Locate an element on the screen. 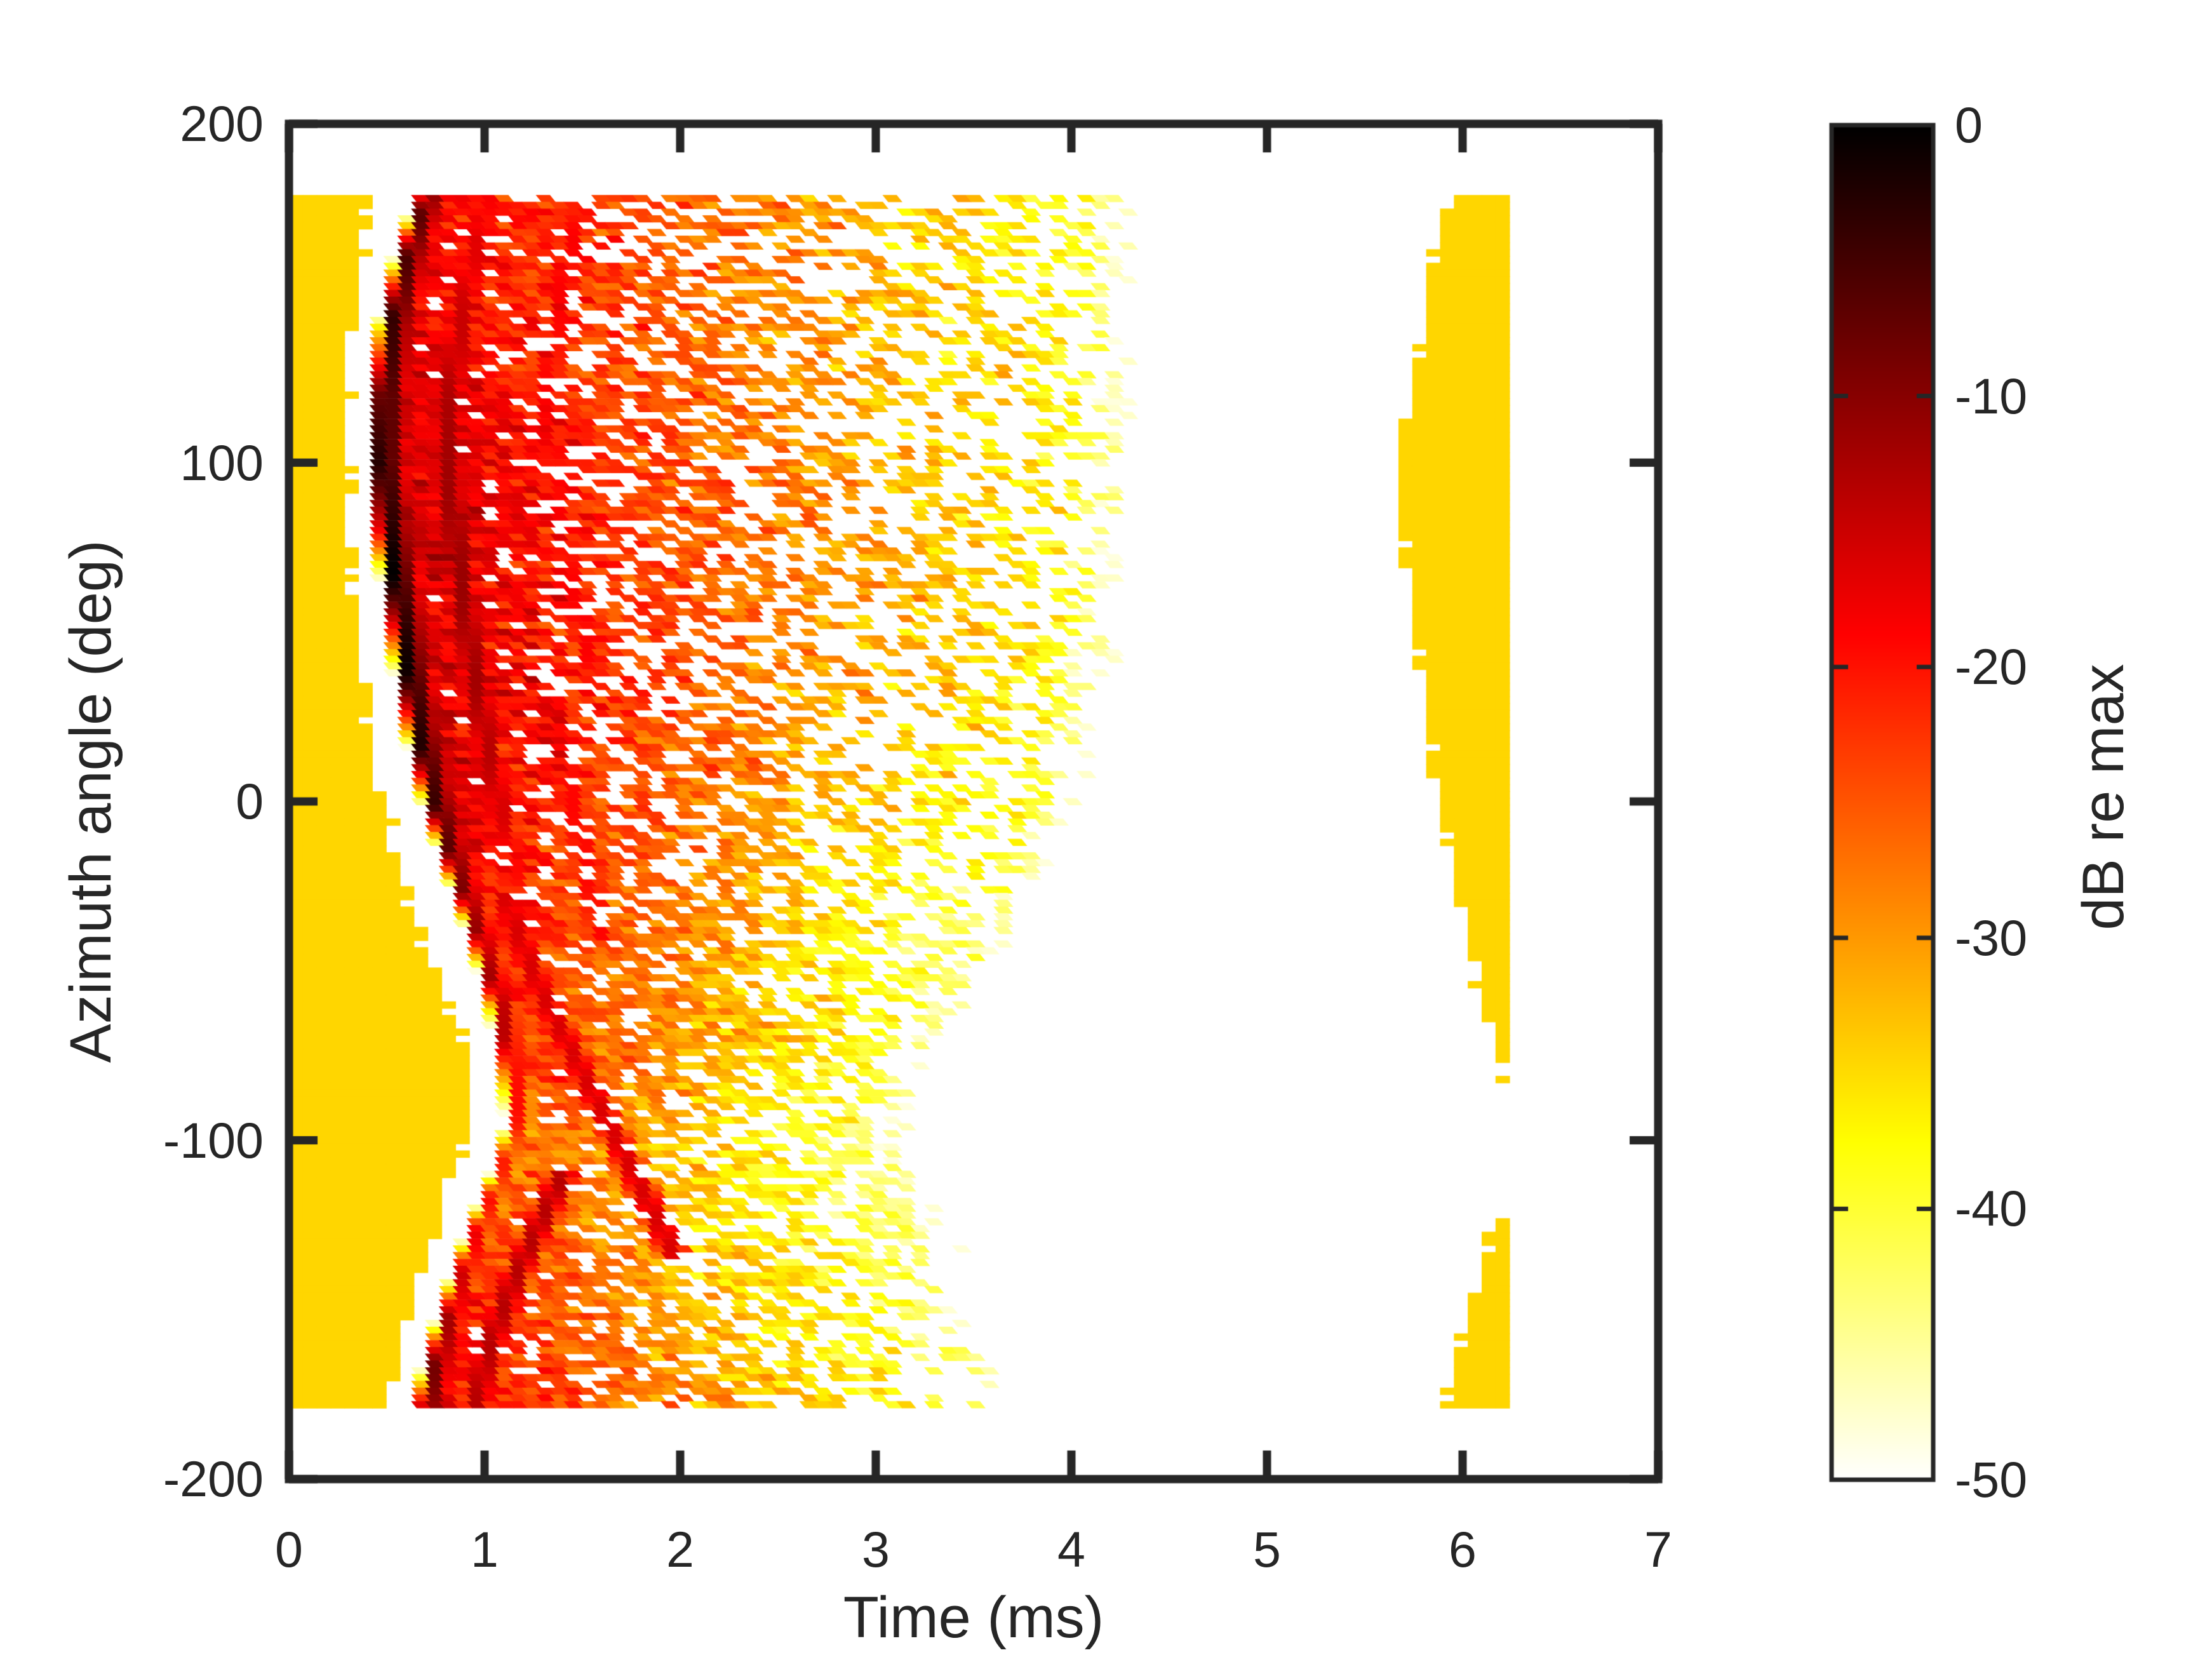 This screenshot has width=2212, height=1662. y-tick-label: -200 is located at coordinates (214, 1479).